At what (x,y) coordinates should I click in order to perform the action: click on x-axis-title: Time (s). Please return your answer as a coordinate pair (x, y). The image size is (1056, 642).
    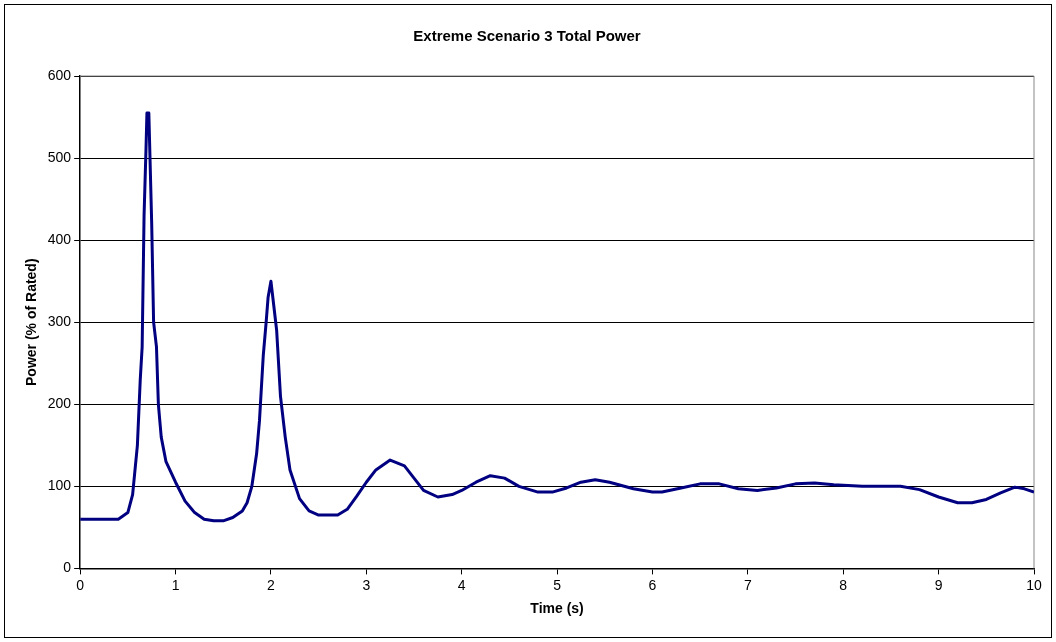
    Looking at the image, I should click on (557, 608).